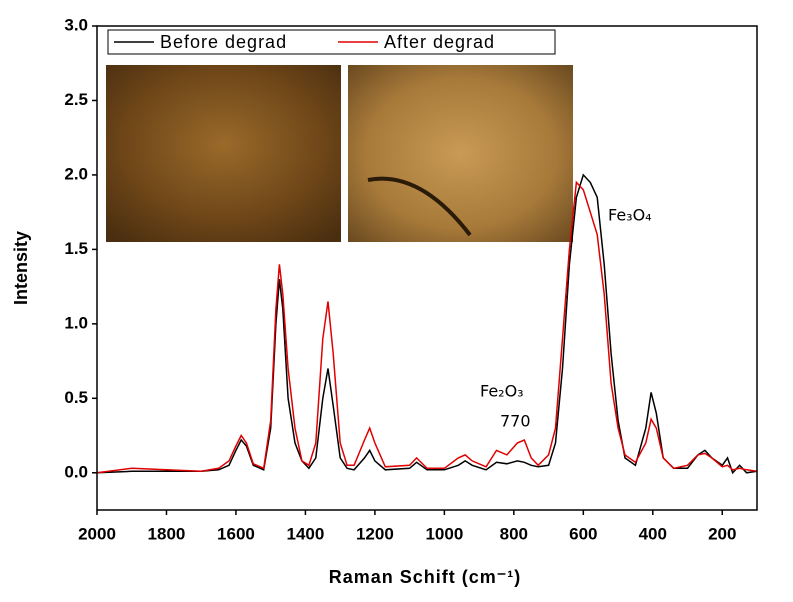  What do you see at coordinates (76, 471) in the screenshot?
I see `y-tick-label: 0.0` at bounding box center [76, 471].